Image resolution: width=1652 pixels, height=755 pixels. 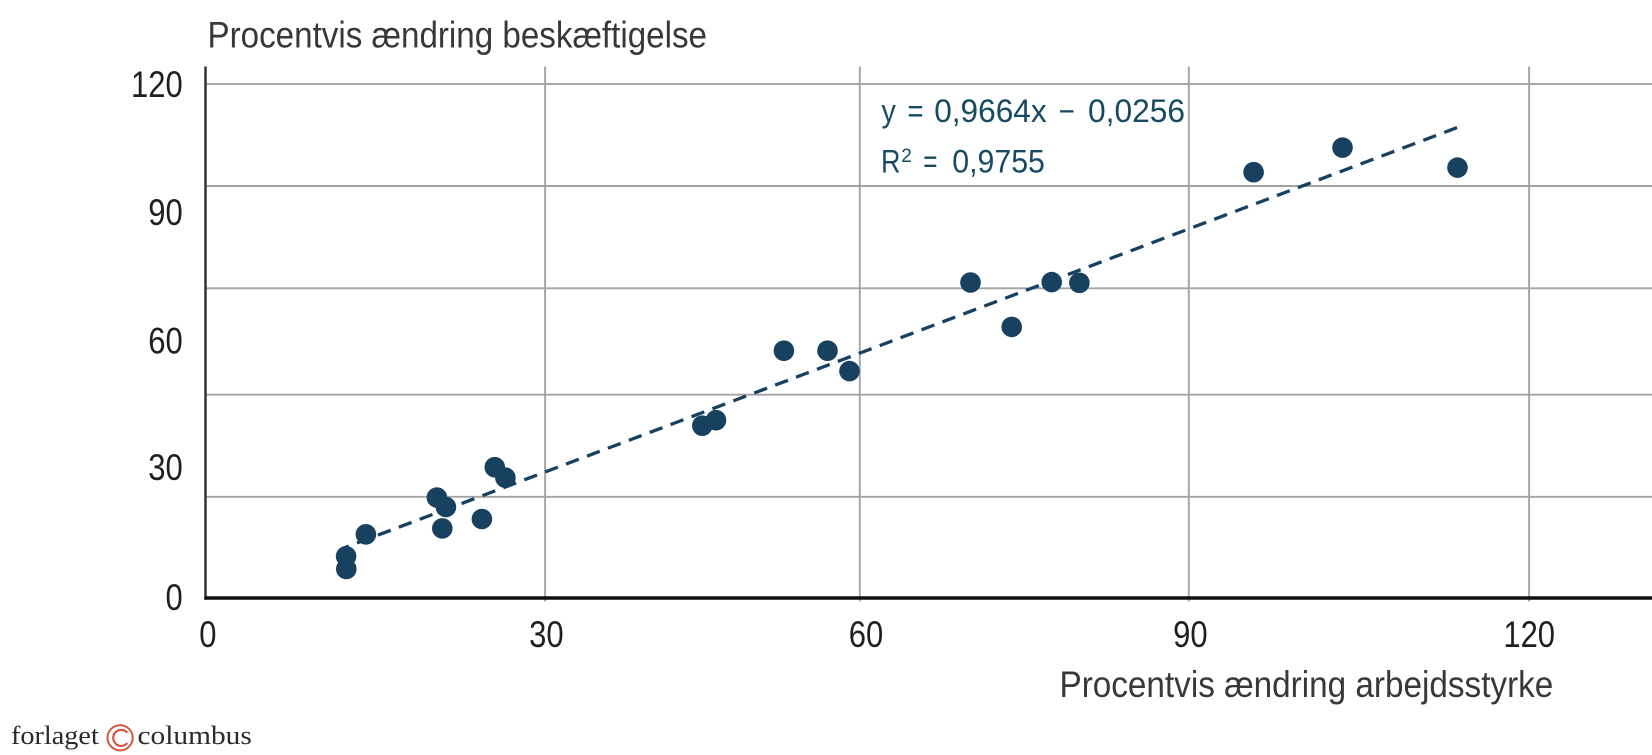 I want to click on svg-text: 0,0256, so click(x=1136, y=111).